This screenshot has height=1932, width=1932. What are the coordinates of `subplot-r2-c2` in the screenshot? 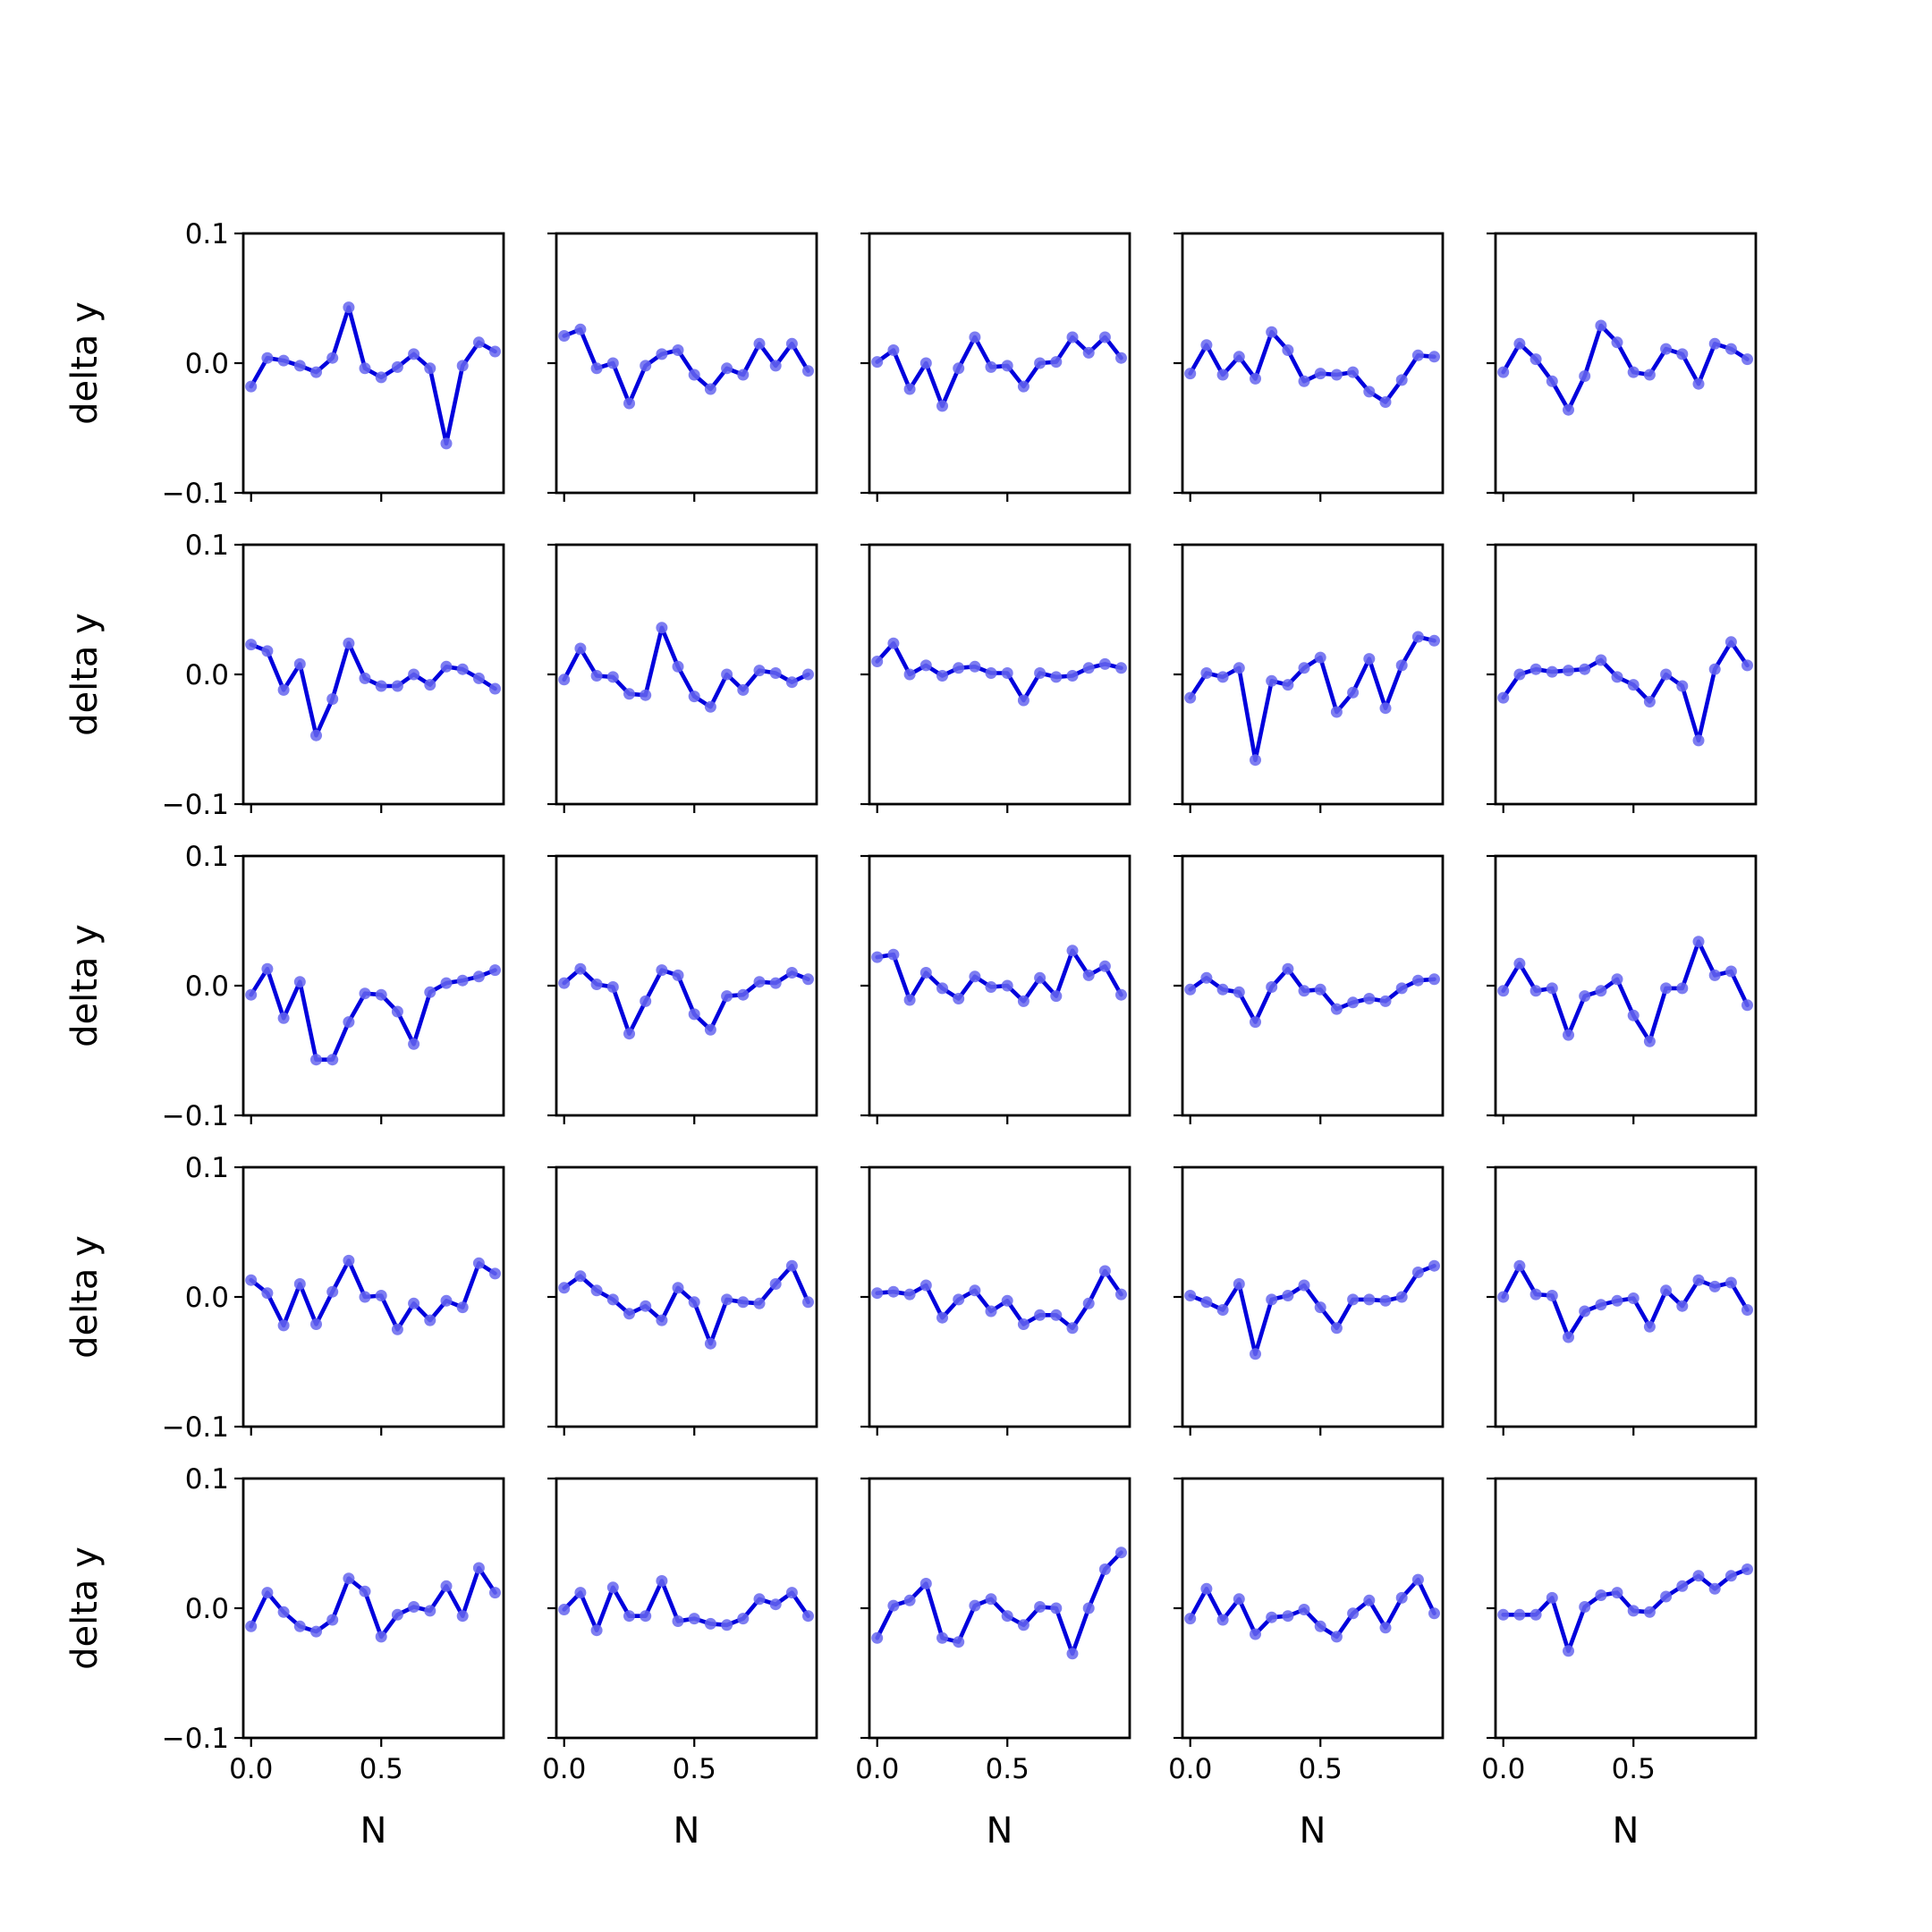 It's located at (682, 678).